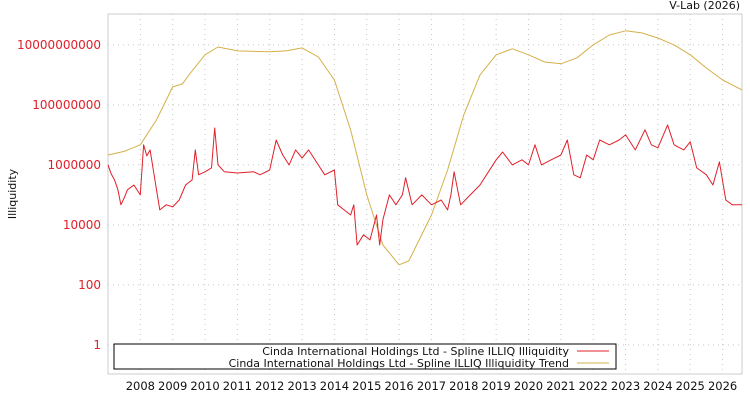 The width and height of the screenshot is (750, 400). Describe the element at coordinates (237, 386) in the screenshot. I see `x-tick-label: 2011` at that location.